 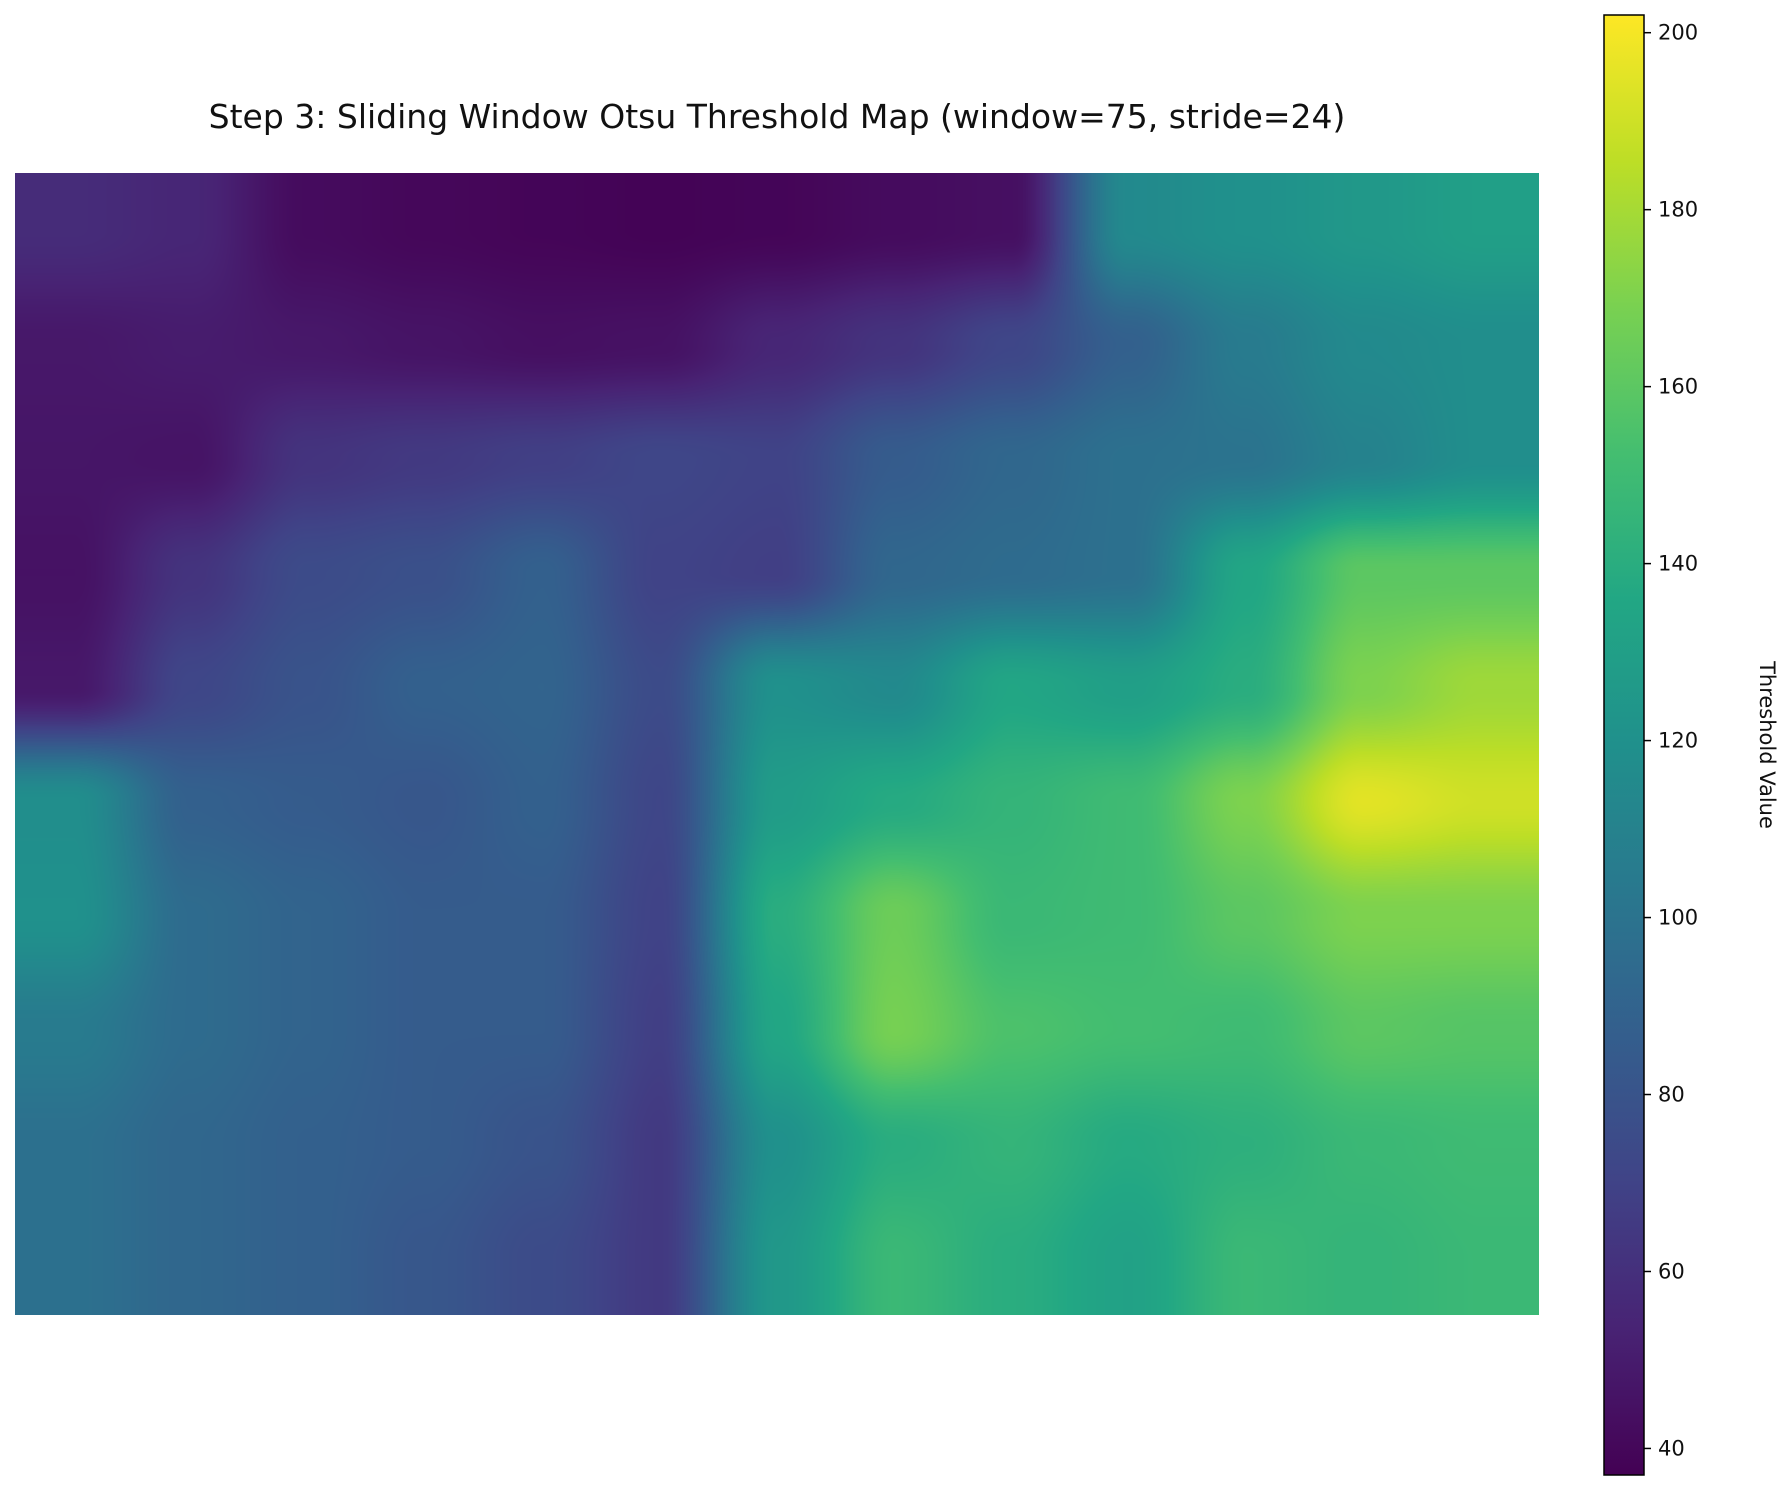 What do you see at coordinates (1767, 744) in the screenshot?
I see `colorbar-label: Threshold Value` at bounding box center [1767, 744].